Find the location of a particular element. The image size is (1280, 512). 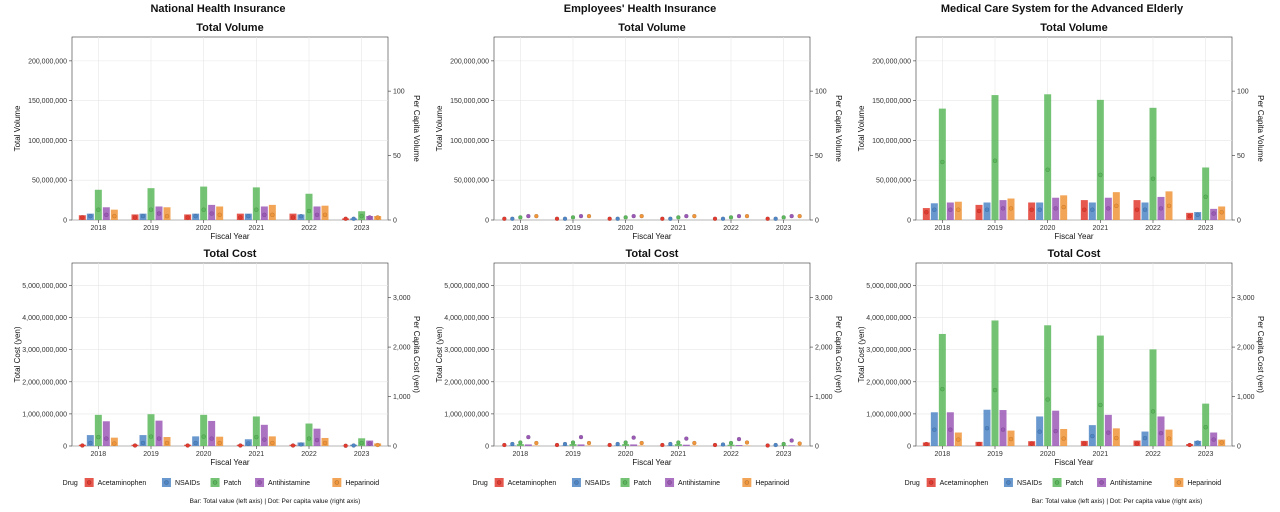

y2-tick-label: 0 is located at coordinates (817, 447).